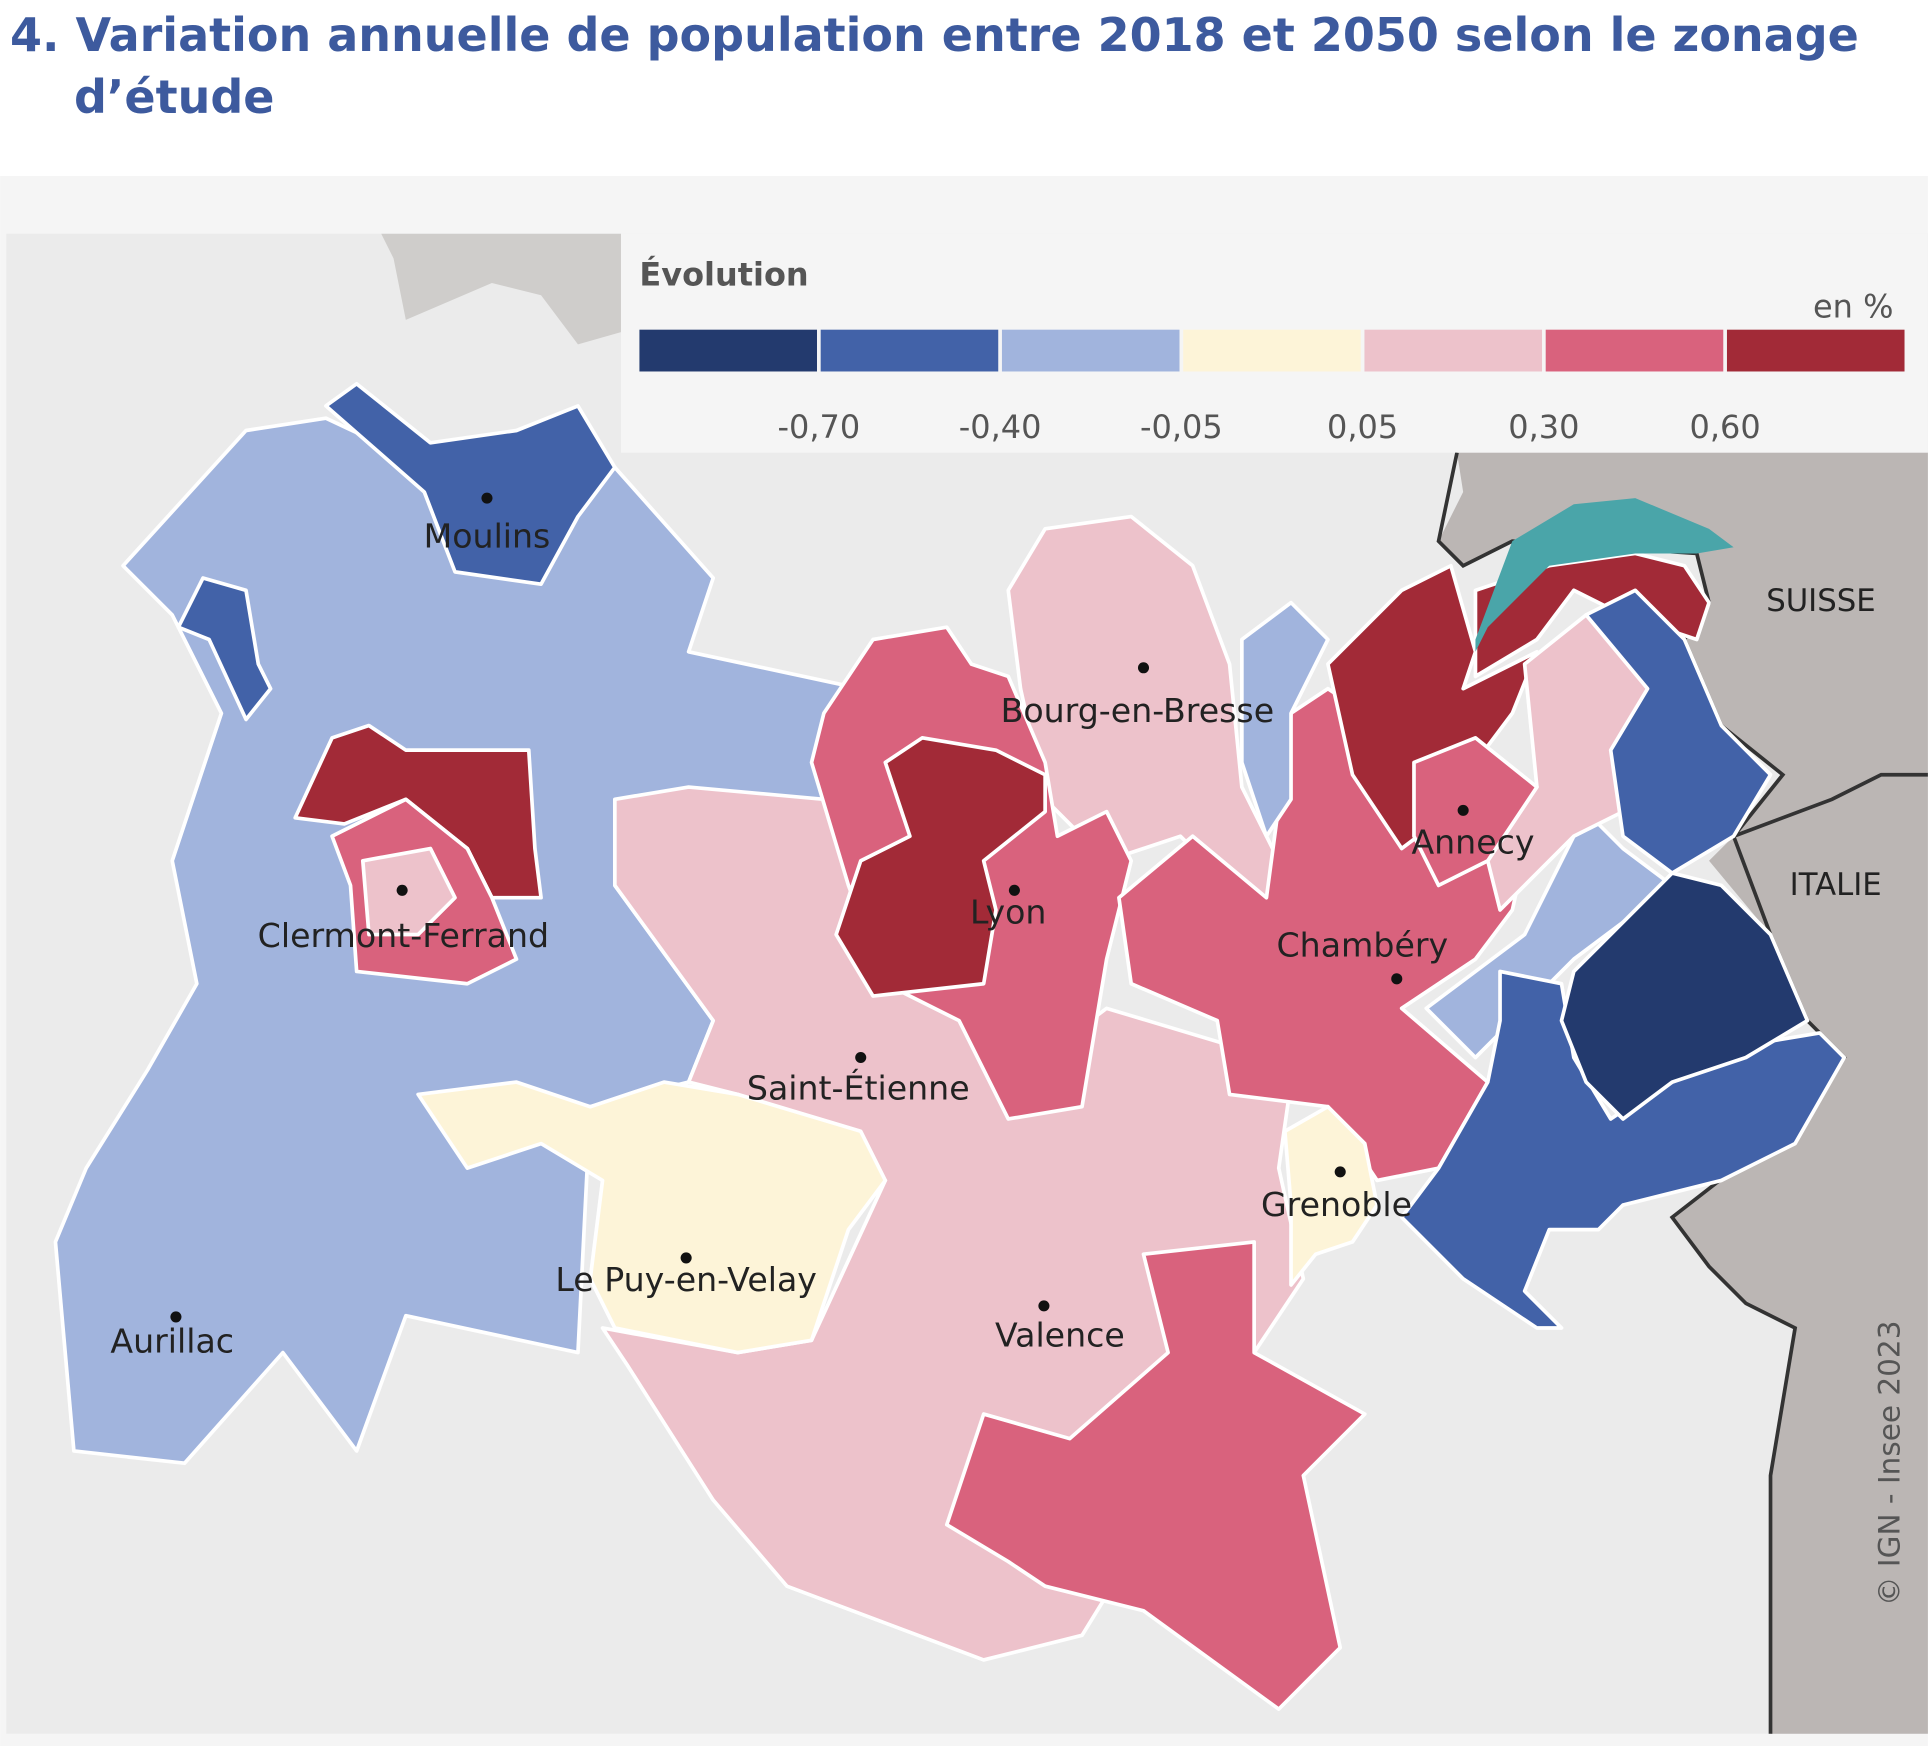  Describe the element at coordinates (858, 1087) in the screenshot. I see `city-label: Saint-Étienne` at that location.